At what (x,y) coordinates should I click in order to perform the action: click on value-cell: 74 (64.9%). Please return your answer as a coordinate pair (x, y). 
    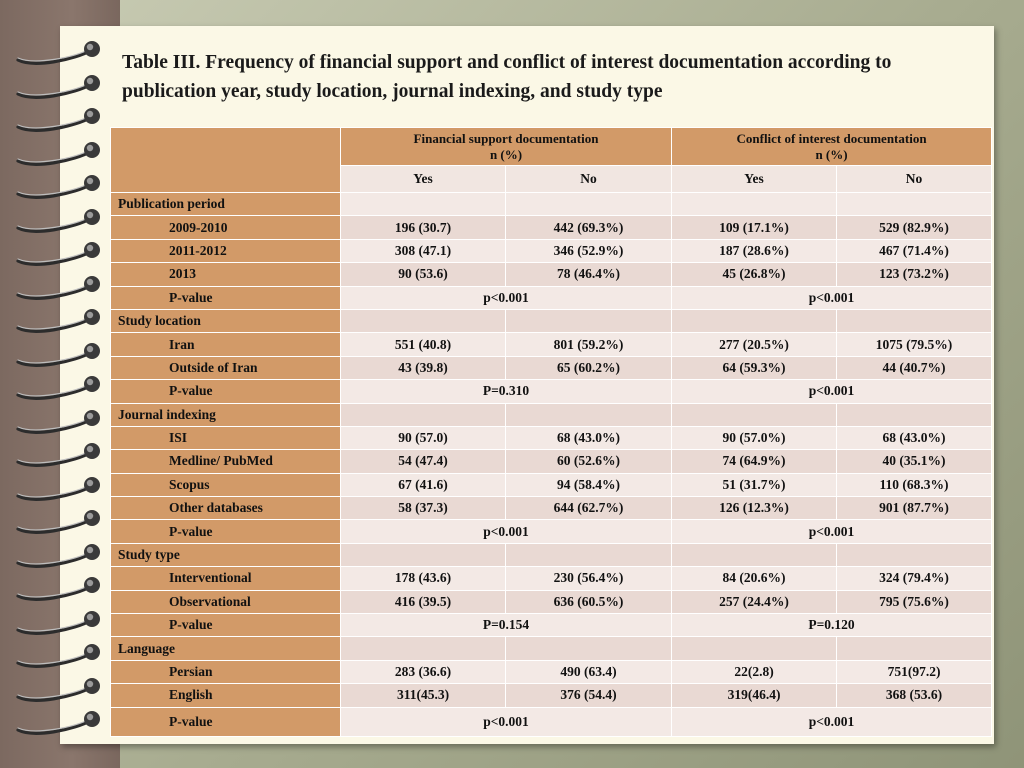
    Looking at the image, I should click on (754, 461).